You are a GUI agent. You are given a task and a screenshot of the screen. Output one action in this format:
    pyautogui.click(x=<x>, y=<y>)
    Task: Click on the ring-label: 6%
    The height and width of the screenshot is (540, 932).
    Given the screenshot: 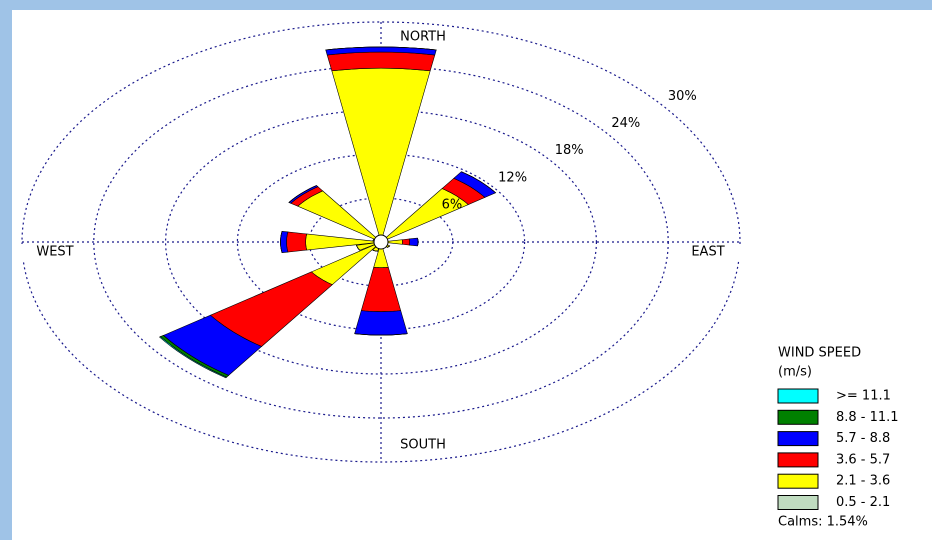 What is the action you would take?
    pyautogui.click(x=452, y=204)
    